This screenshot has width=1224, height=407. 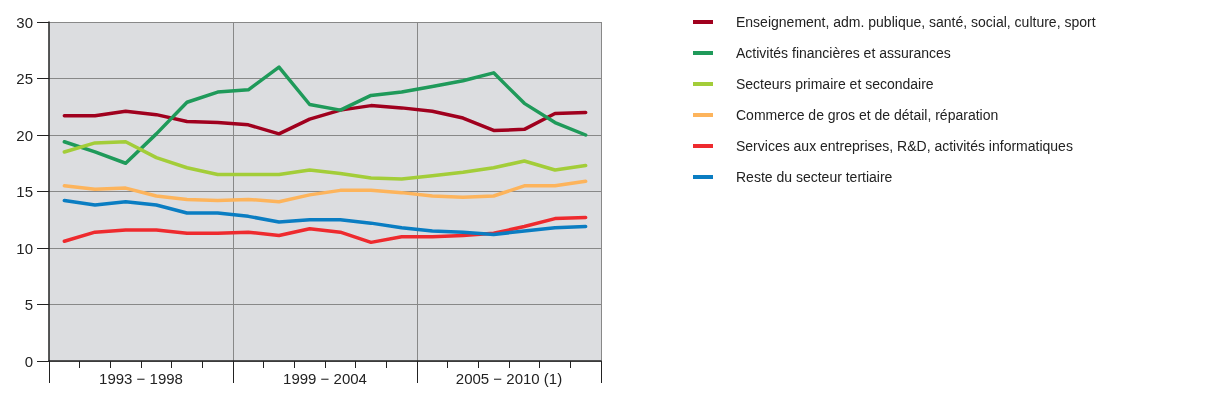 I want to click on legend-label: Enseignement, adm. publique, santé, social, culture, sport, so click(x=916, y=22).